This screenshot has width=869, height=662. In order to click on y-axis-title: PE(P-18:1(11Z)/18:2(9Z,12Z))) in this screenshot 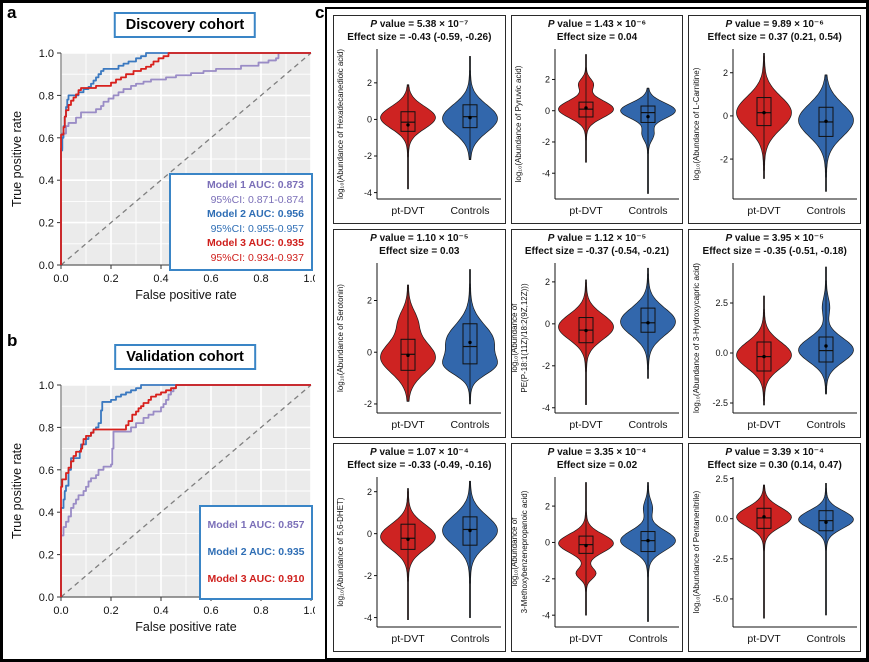, I will do `click(524, 338)`.